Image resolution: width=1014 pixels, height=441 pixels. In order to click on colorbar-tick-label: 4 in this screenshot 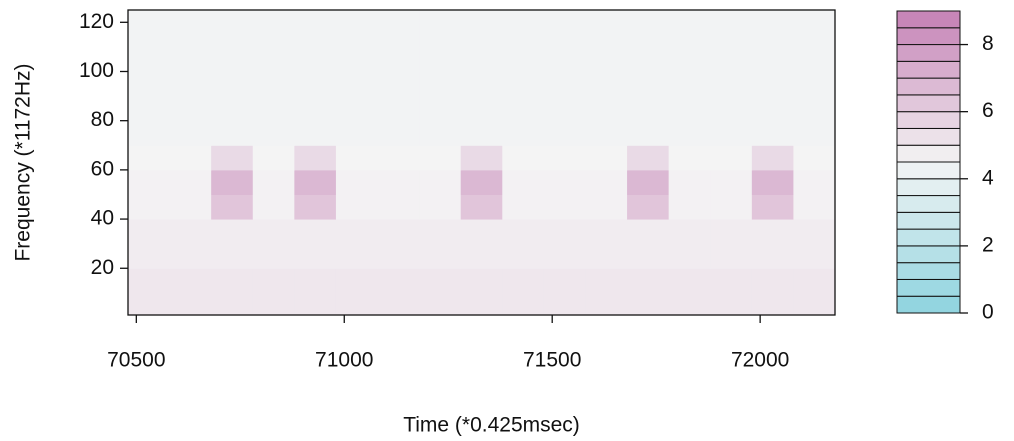, I will do `click(988, 177)`.